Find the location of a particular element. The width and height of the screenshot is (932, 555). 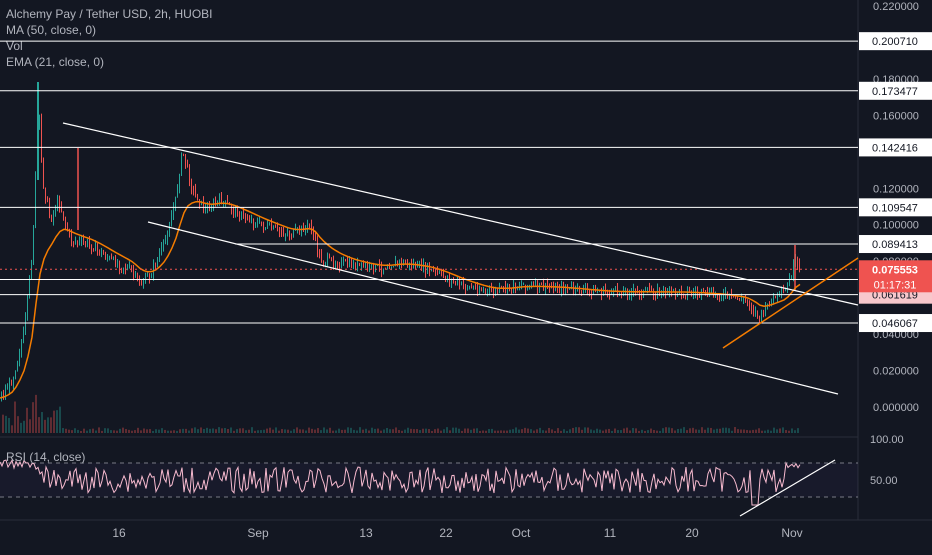

level-price-label: 0.061619 is located at coordinates (895, 296).